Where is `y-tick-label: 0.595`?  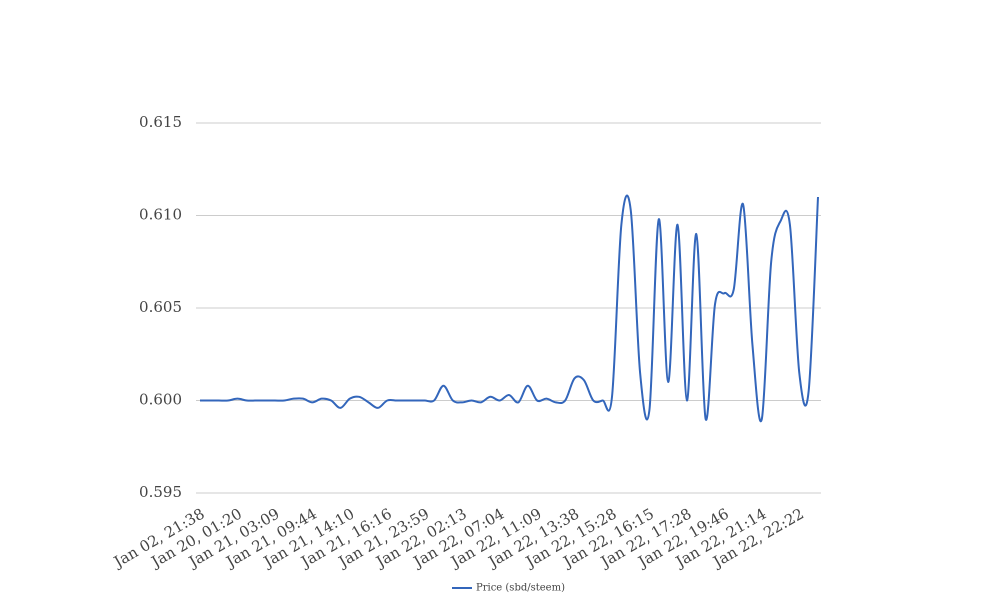
y-tick-label: 0.595 is located at coordinates (160, 492).